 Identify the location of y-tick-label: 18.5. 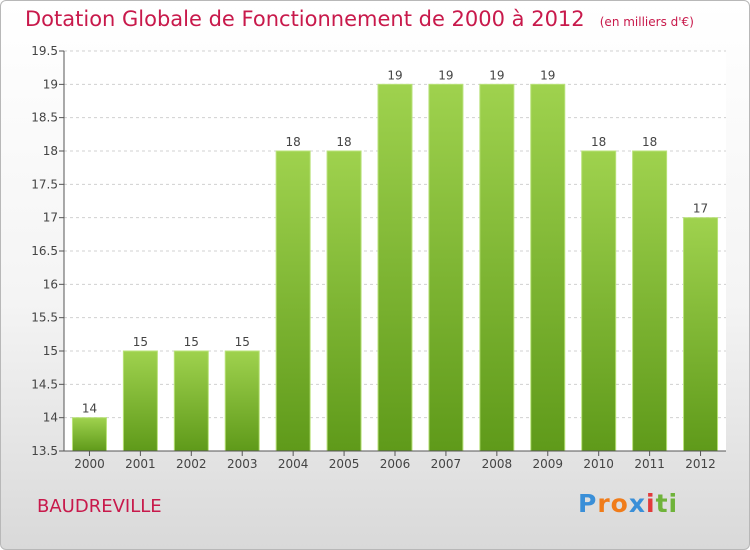
(44, 118).